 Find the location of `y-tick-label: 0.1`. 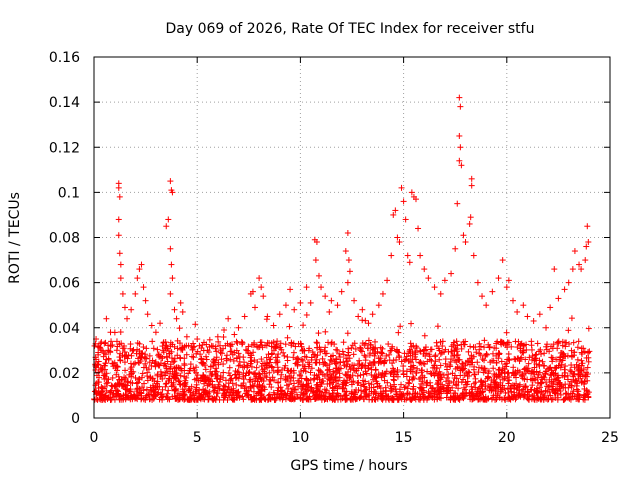

y-tick-label: 0.1 is located at coordinates (69, 193).